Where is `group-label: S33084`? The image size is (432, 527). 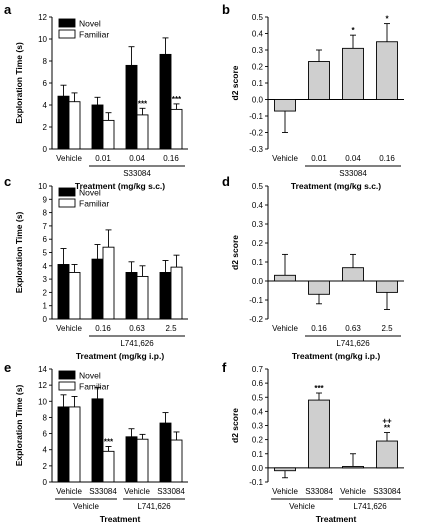 group-label: S33084 is located at coordinates (353, 173).